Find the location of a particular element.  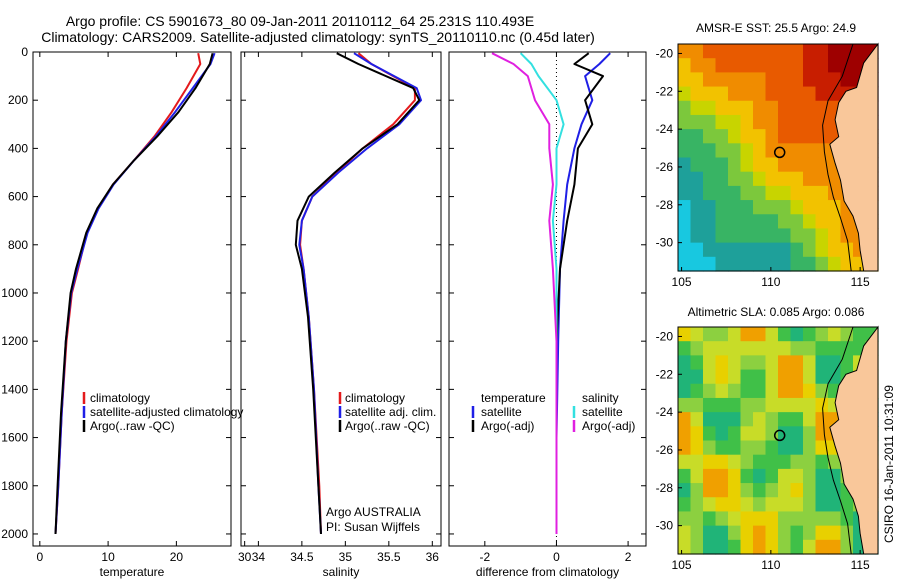

map-frame is located at coordinates (778, 440).